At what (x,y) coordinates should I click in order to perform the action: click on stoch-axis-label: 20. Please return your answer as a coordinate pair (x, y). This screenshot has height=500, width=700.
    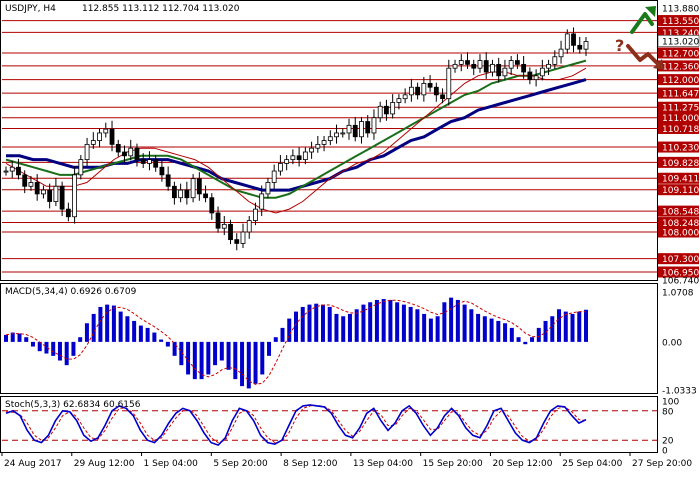
    Looking at the image, I should click on (668, 442).